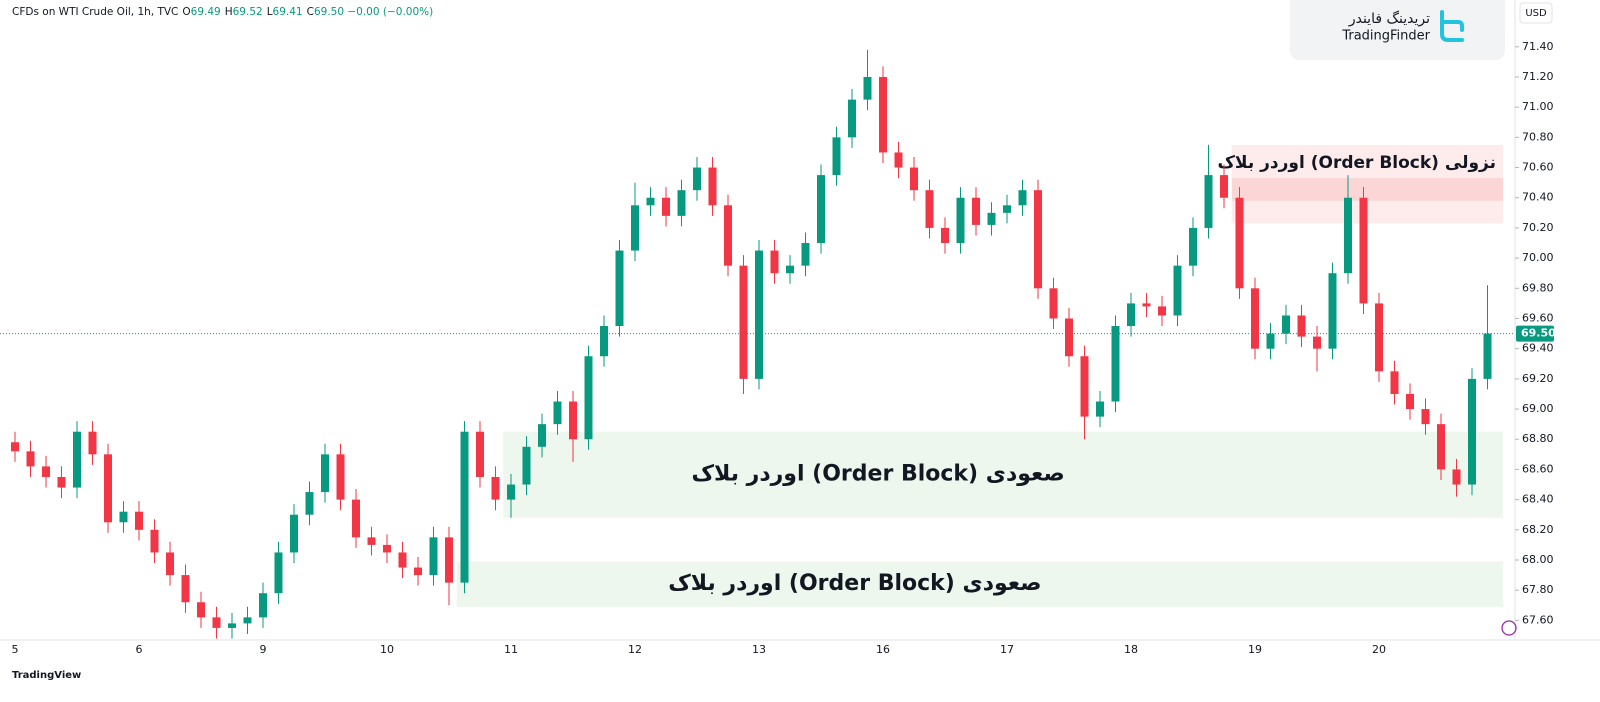 The height and width of the screenshot is (702, 1600). Describe the element at coordinates (186, 12) in the screenshot. I see `ohlc-label: O` at that location.